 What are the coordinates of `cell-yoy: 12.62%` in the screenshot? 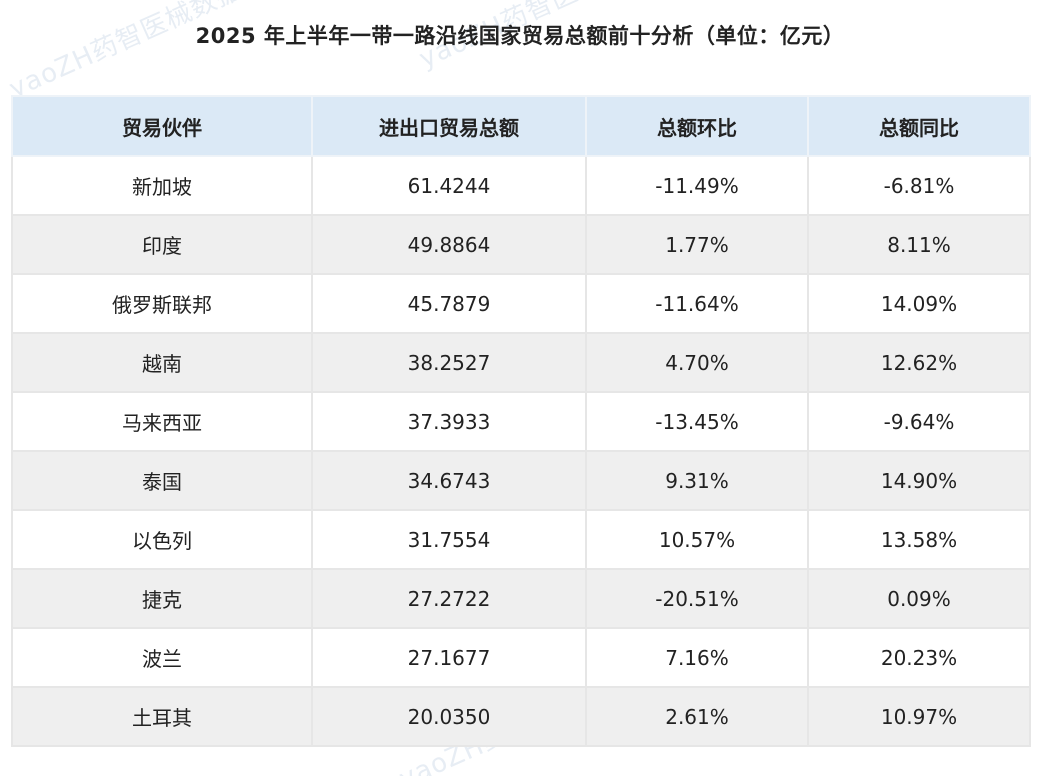 It's located at (919, 362).